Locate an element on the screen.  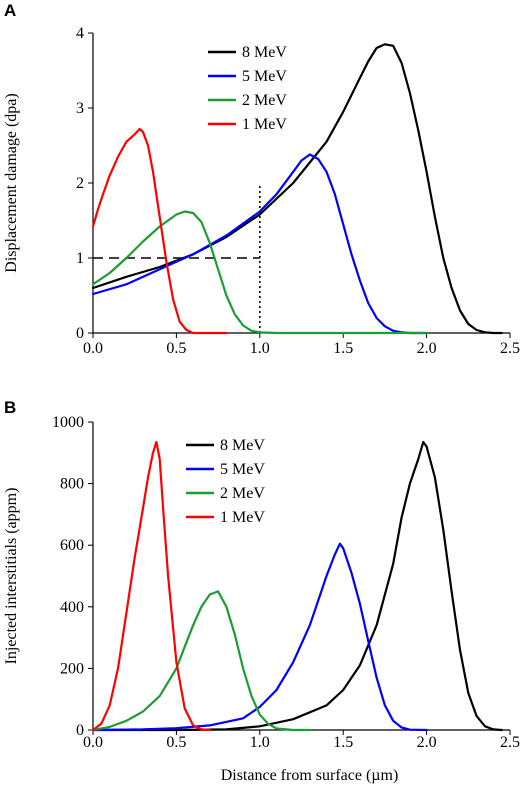
panel-a-label: A is located at coordinates (10, 10).